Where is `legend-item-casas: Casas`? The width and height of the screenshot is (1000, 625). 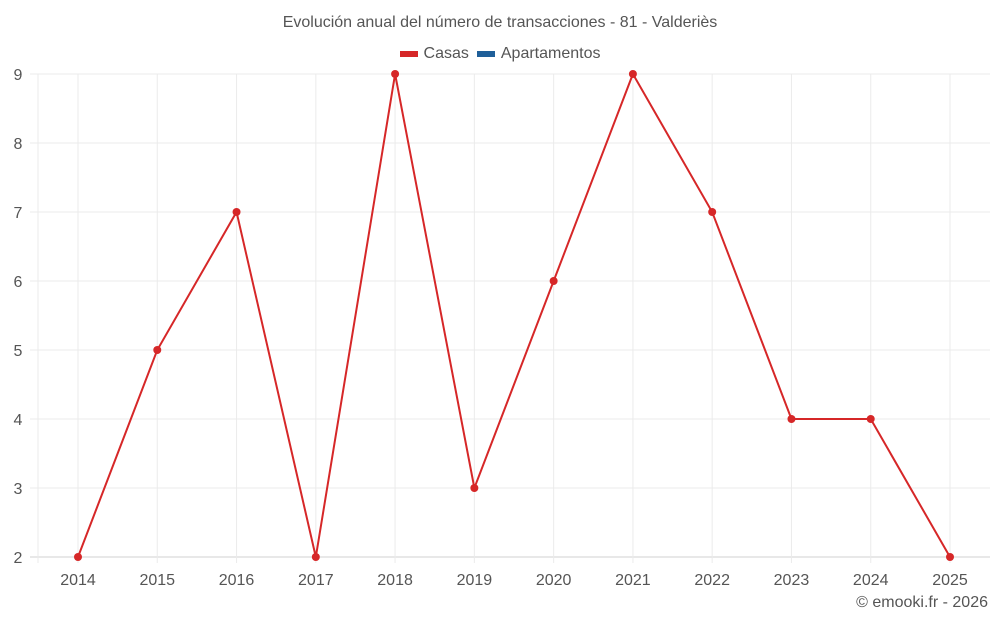 legend-item-casas: Casas is located at coordinates (434, 54).